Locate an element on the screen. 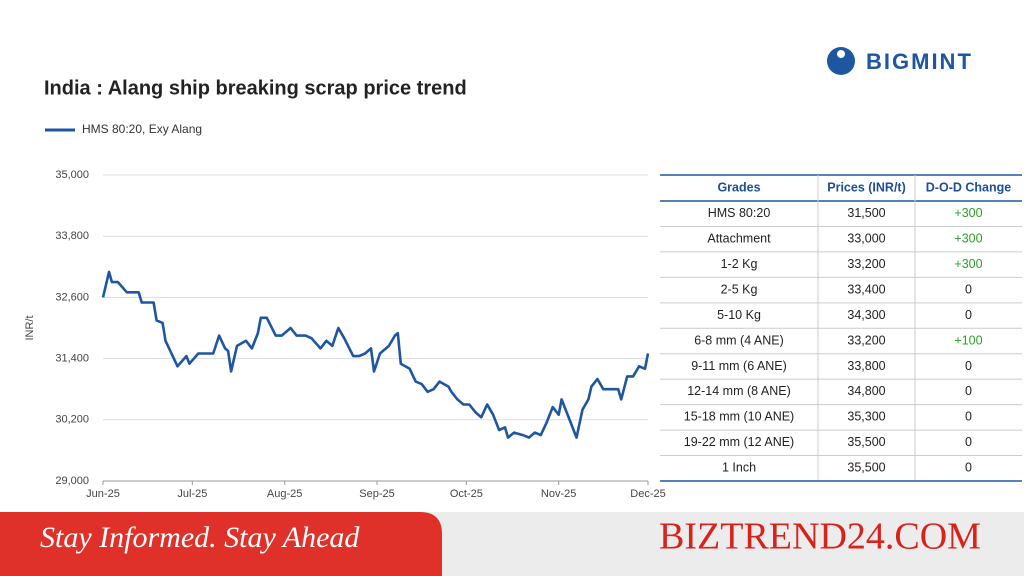  x-tick-label: Sep-25 is located at coordinates (376, 494).